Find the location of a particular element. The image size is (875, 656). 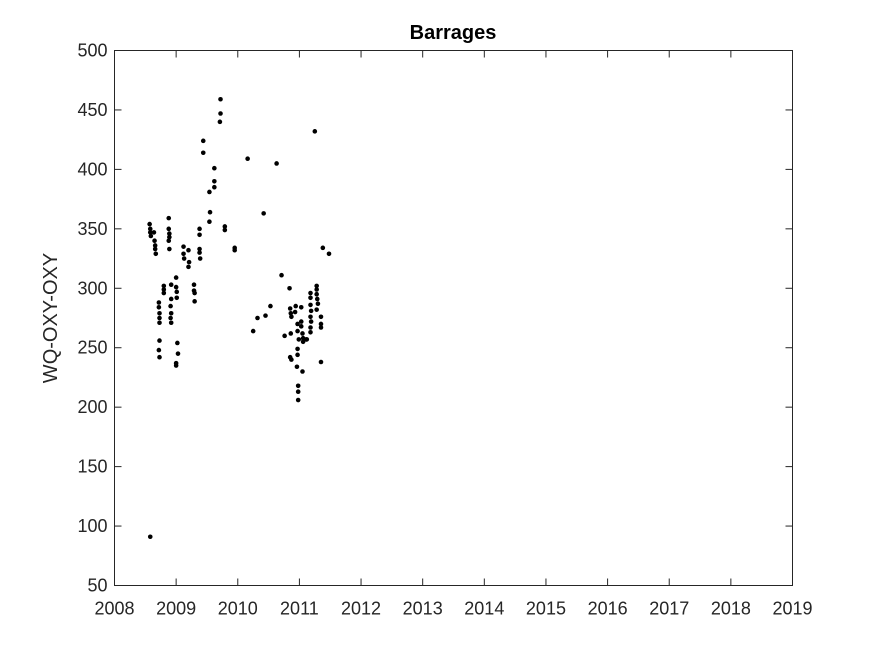

y-tick-label: 450 is located at coordinates (92, 110).